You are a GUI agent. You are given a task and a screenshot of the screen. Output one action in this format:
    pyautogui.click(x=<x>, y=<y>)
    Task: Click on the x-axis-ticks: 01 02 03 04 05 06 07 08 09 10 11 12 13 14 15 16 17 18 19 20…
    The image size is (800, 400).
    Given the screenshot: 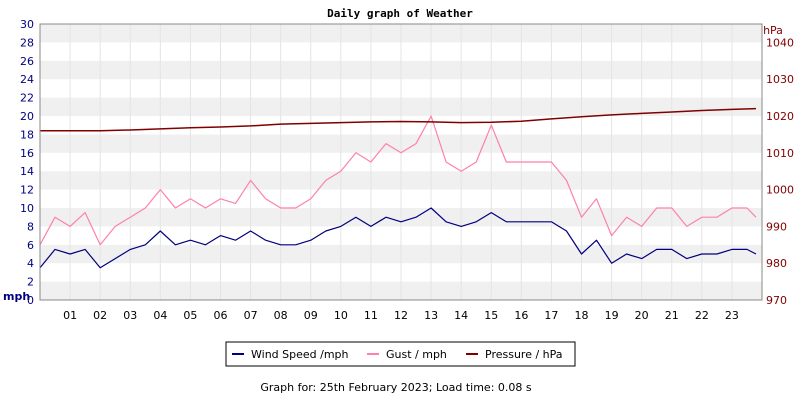 What is the action you would take?
    pyautogui.click(x=401, y=315)
    